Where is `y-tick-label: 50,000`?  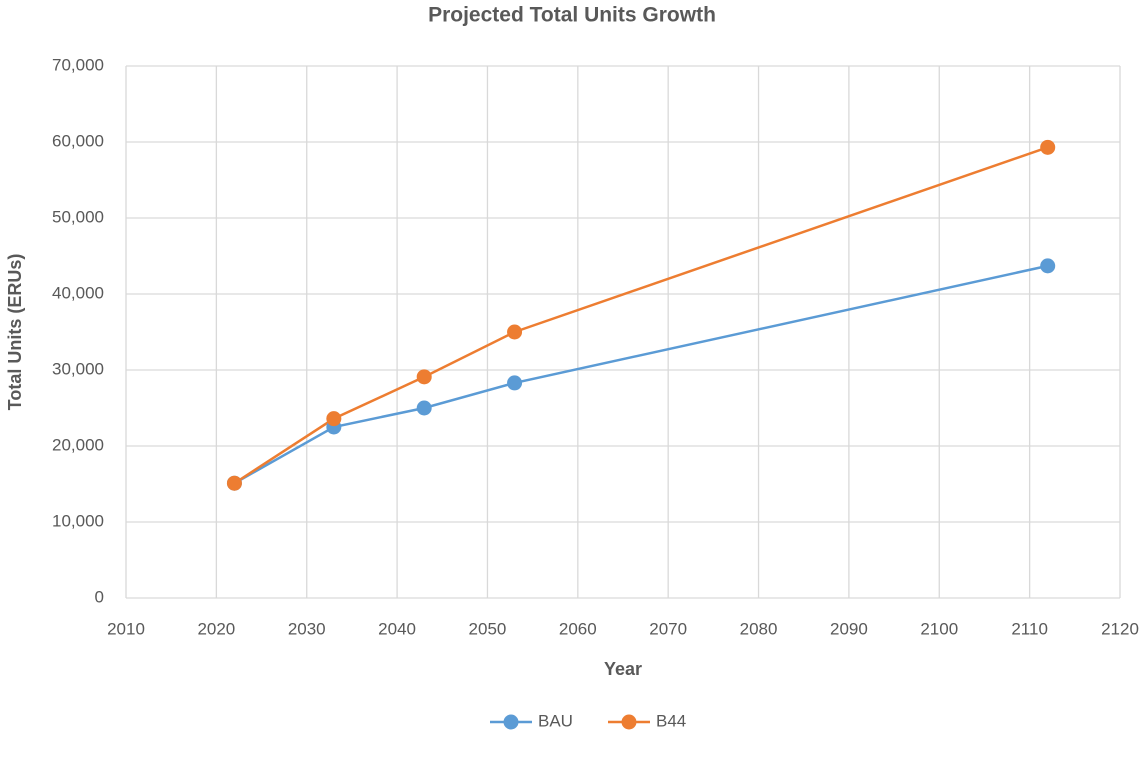
y-tick-label: 50,000 is located at coordinates (78, 216).